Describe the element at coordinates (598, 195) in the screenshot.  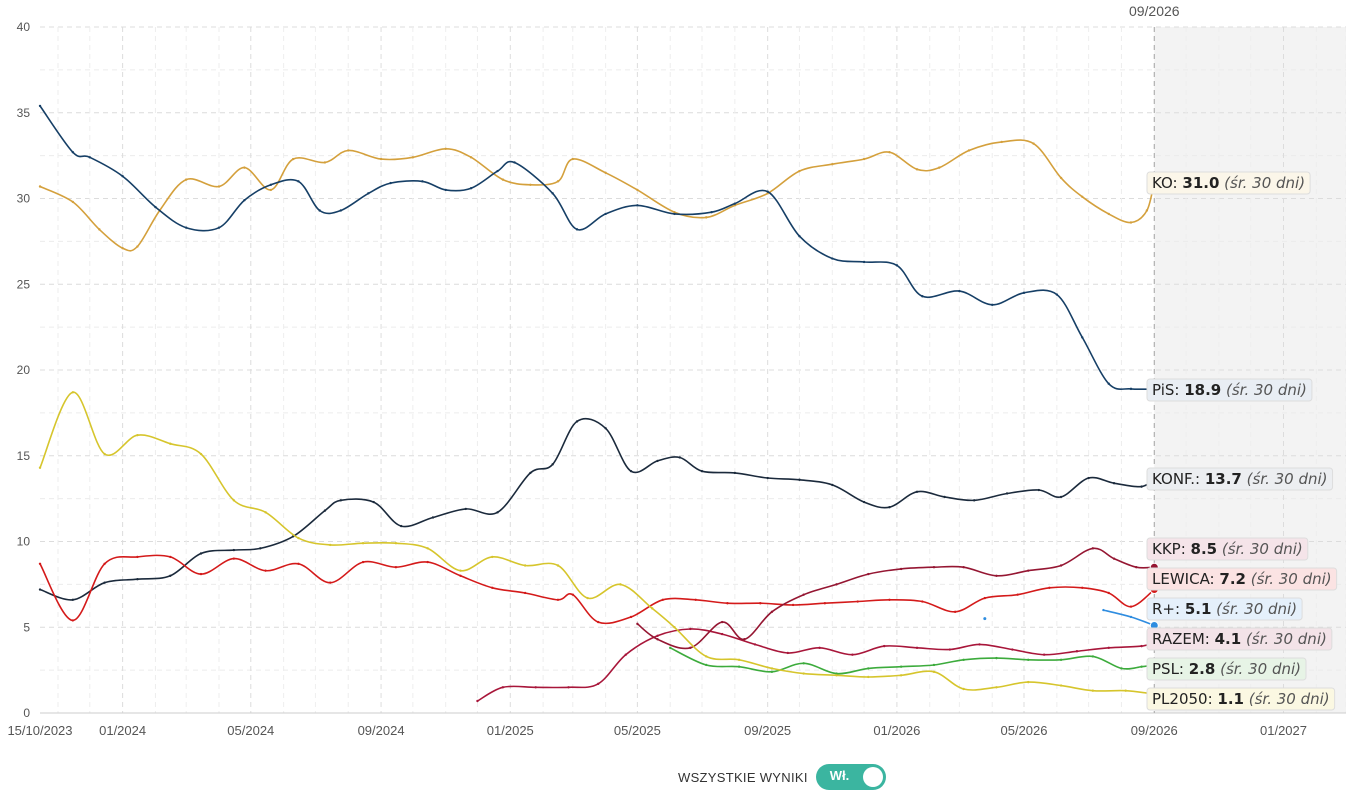
I see `series-ko` at that location.